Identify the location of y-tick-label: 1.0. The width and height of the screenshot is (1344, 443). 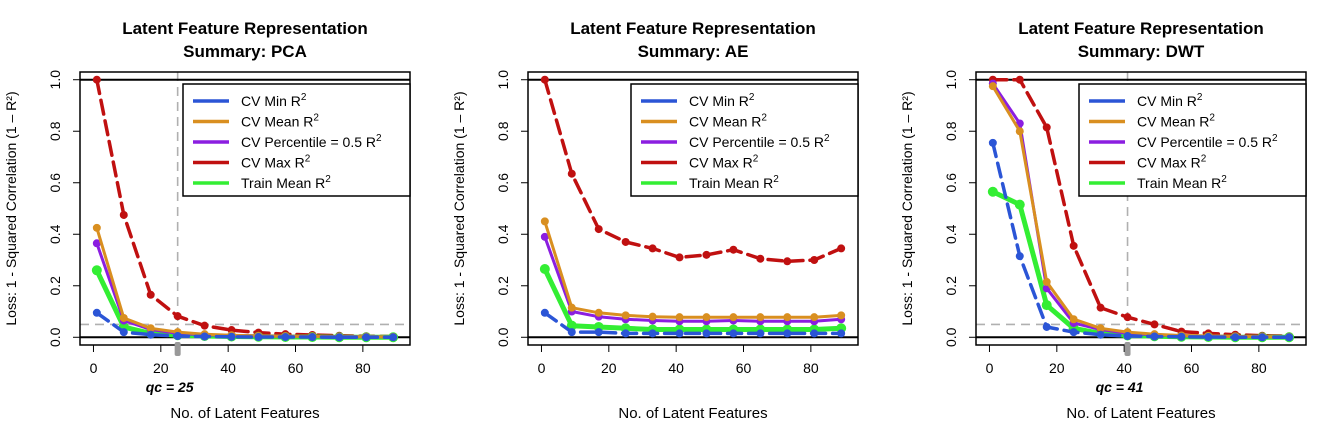
(503, 80).